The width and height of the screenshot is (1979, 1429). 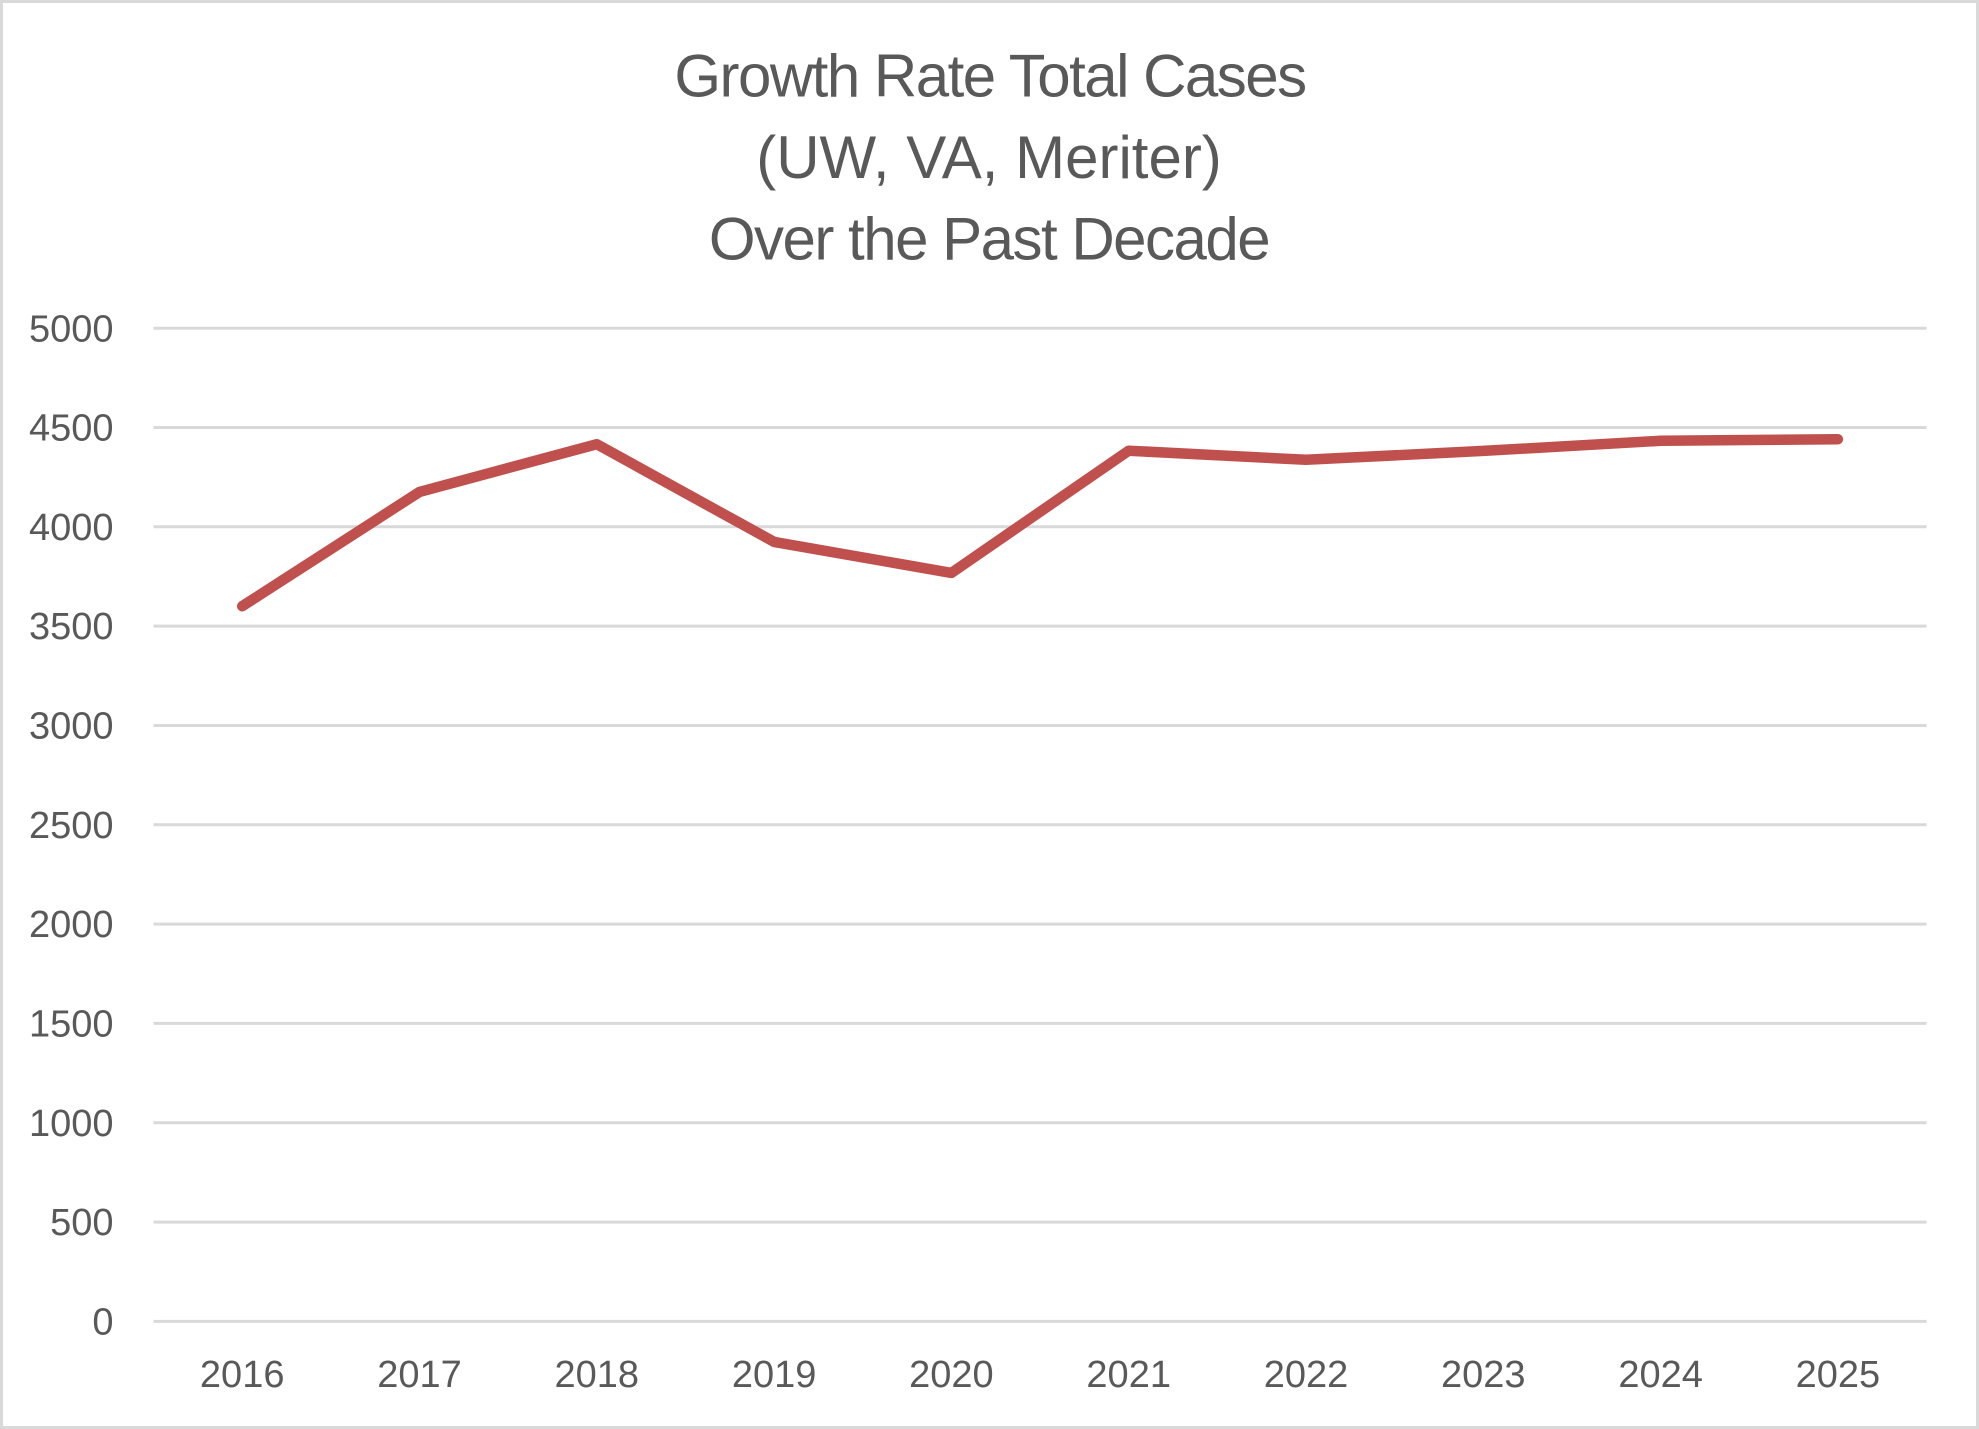 What do you see at coordinates (71, 429) in the screenshot?
I see `svg-text: 4500` at bounding box center [71, 429].